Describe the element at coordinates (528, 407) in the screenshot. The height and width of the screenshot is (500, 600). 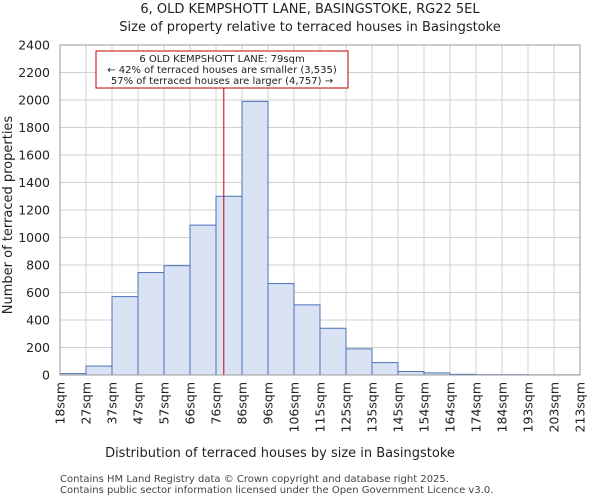
I see `x-tick-label: 193sqm` at that location.